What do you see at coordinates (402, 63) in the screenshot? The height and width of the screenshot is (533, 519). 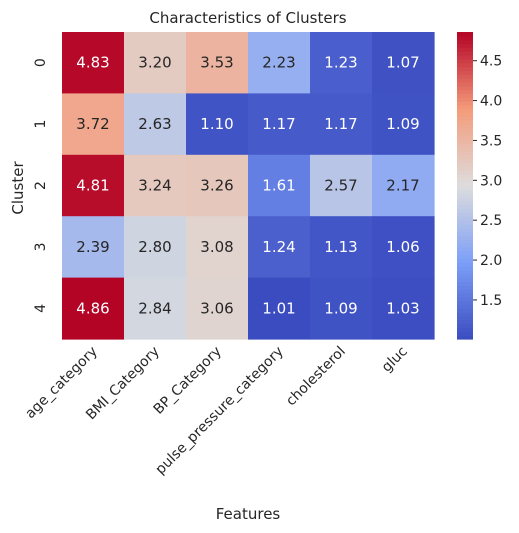 I see `cell-value-label: 1.07` at bounding box center [402, 63].